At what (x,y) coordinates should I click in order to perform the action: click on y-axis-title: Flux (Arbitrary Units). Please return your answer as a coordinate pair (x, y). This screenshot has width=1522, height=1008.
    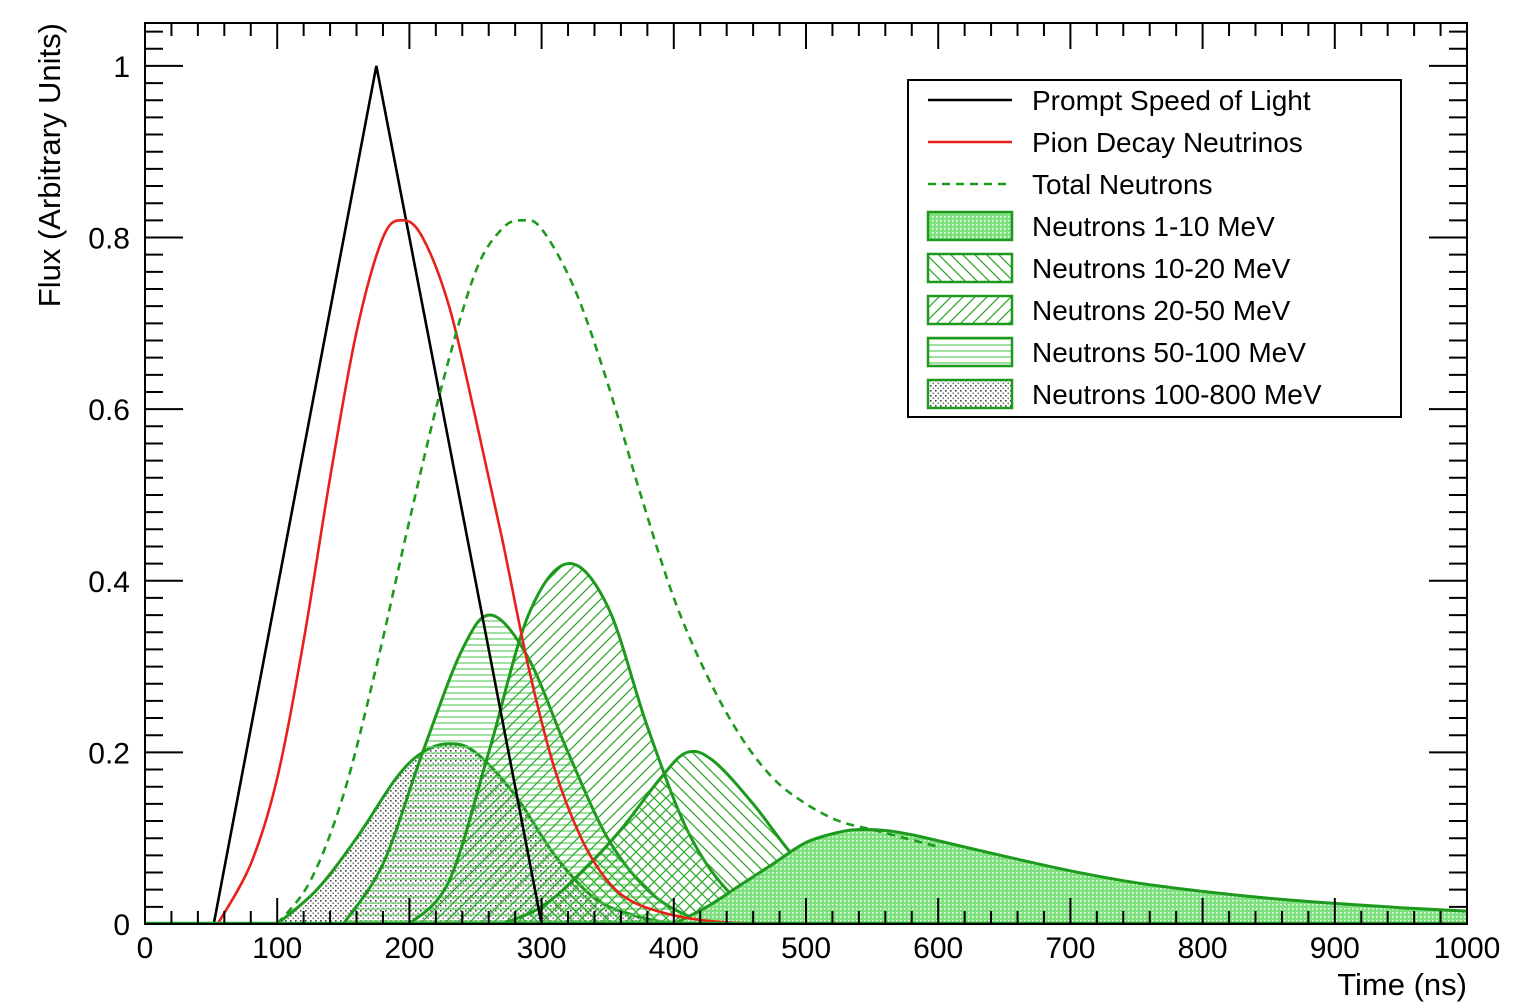
    Looking at the image, I should click on (49, 165).